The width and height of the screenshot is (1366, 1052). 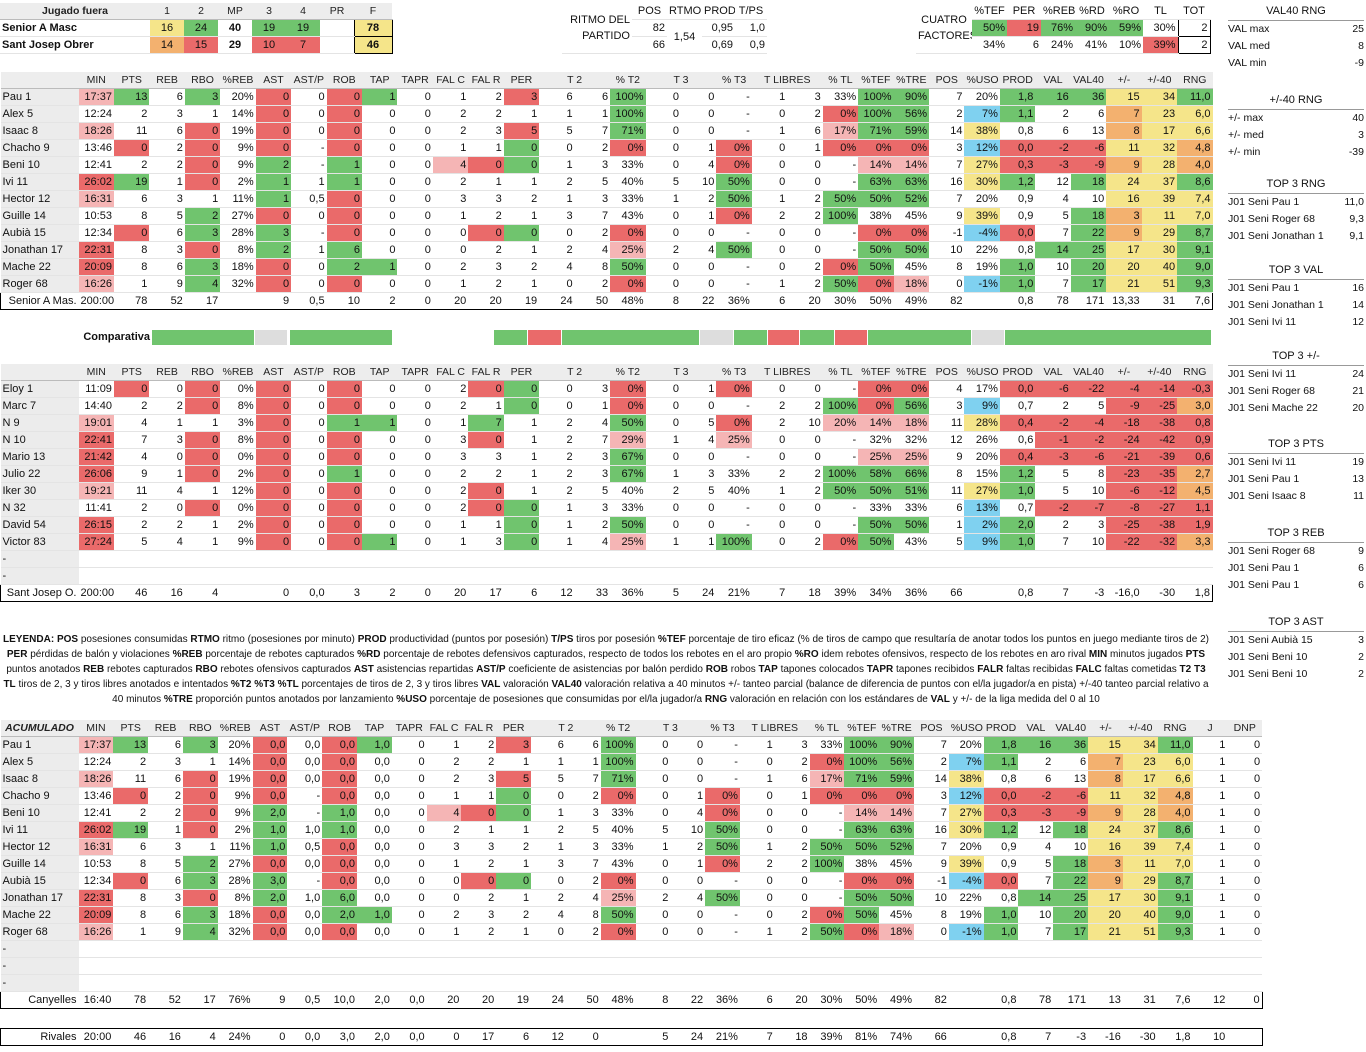 I want to click on stat-cell: 7%, so click(x=982, y=114).